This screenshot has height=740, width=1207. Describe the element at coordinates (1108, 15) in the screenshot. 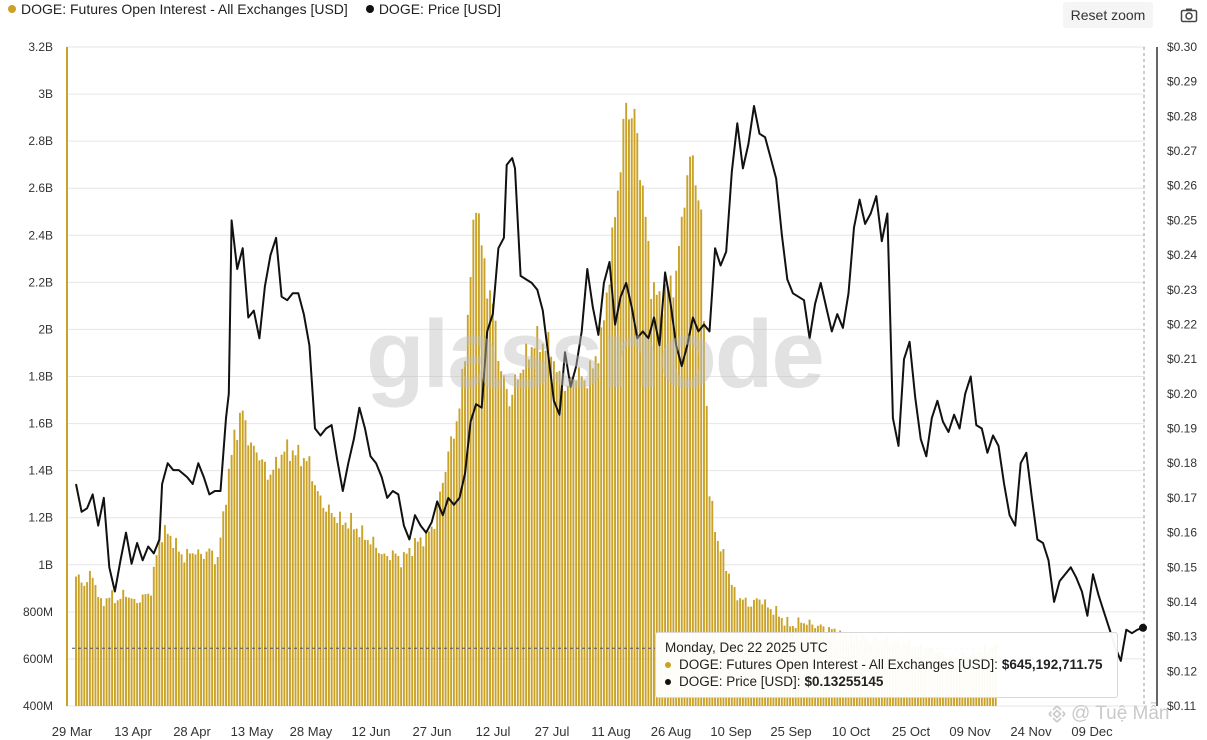

I see `reset-zoom-button: Reset zoom` at that location.